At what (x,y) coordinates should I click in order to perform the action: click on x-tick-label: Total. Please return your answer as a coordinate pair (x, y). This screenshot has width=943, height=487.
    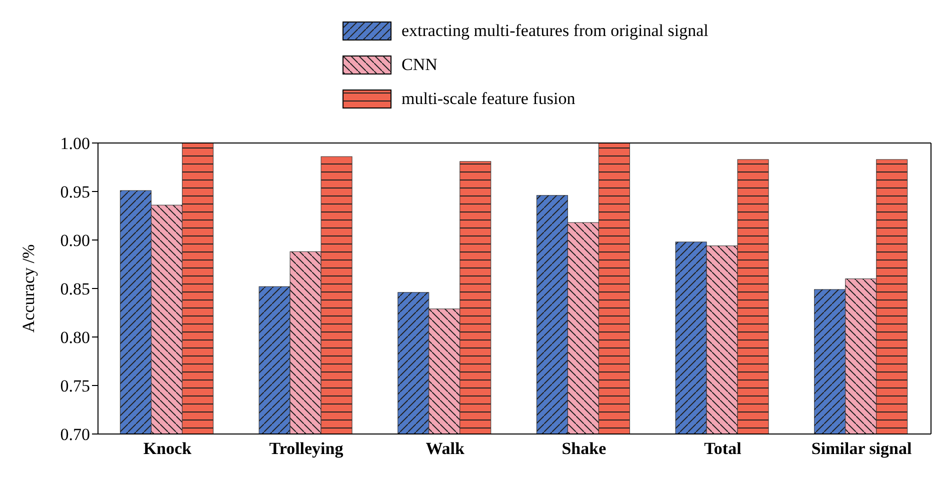
    Looking at the image, I should click on (723, 448).